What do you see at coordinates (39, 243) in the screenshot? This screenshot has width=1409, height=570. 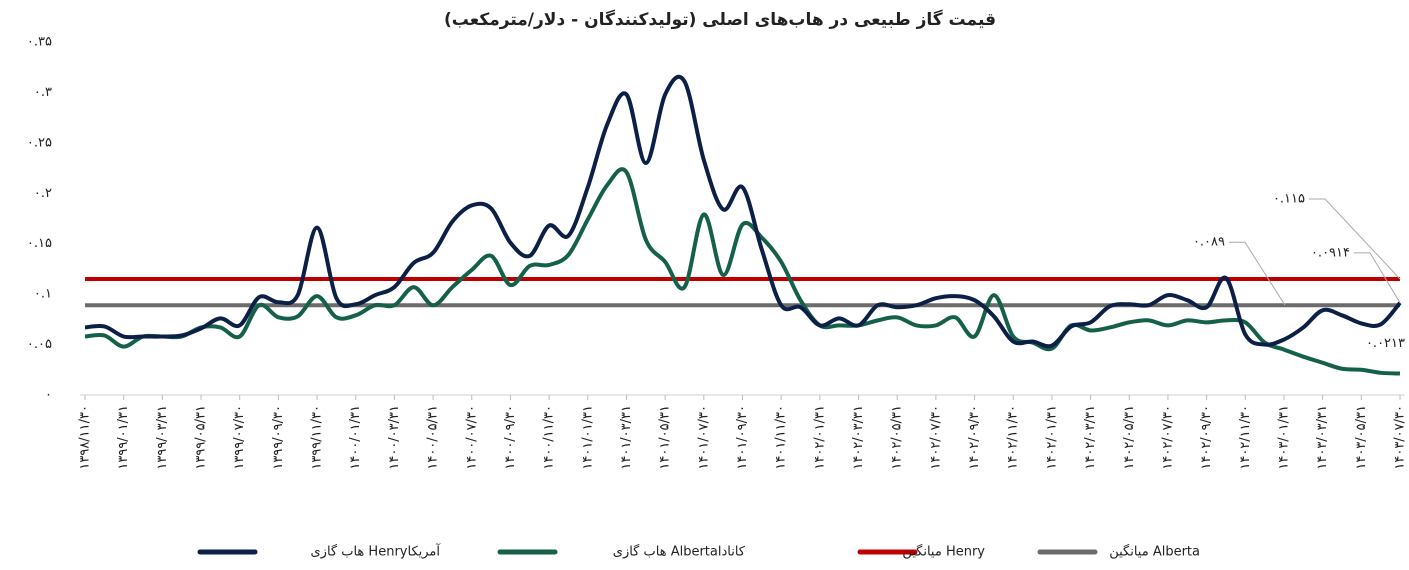 I see `y-tick-label: ۰.۱۵` at bounding box center [39, 243].